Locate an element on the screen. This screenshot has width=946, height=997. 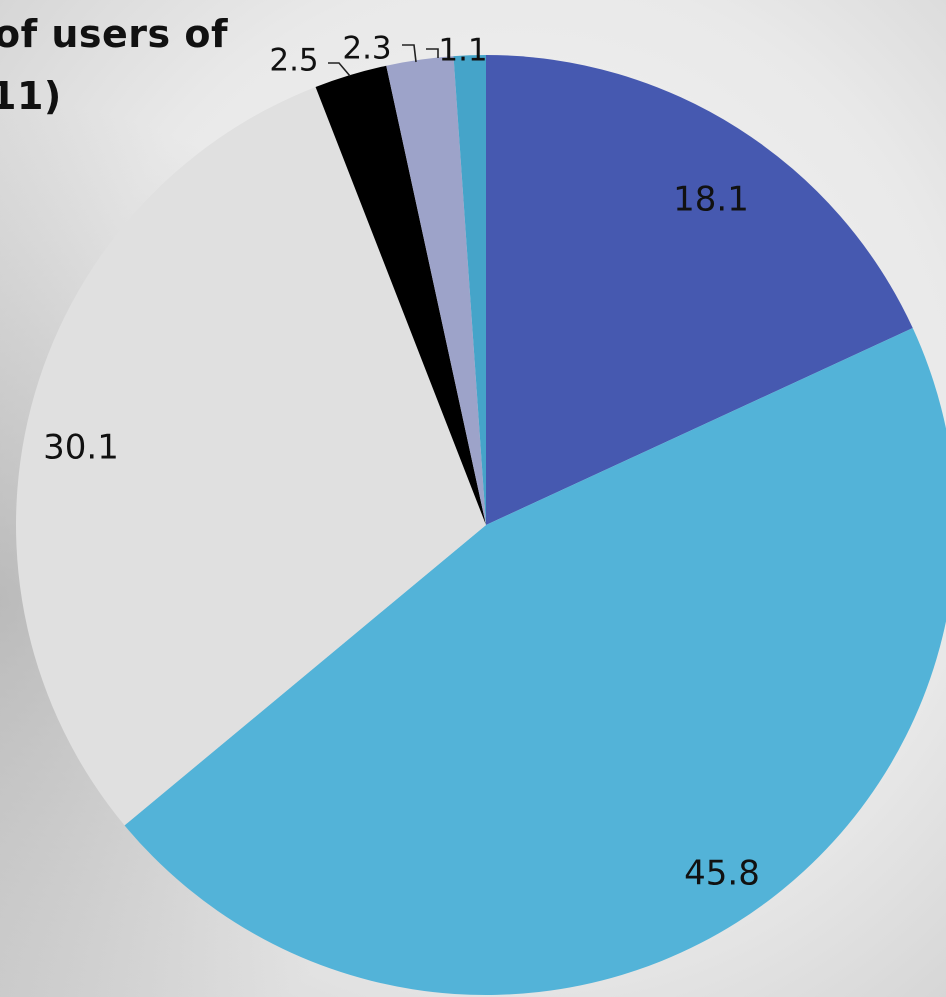
leader-line-2.5 is located at coordinates (339, 69).